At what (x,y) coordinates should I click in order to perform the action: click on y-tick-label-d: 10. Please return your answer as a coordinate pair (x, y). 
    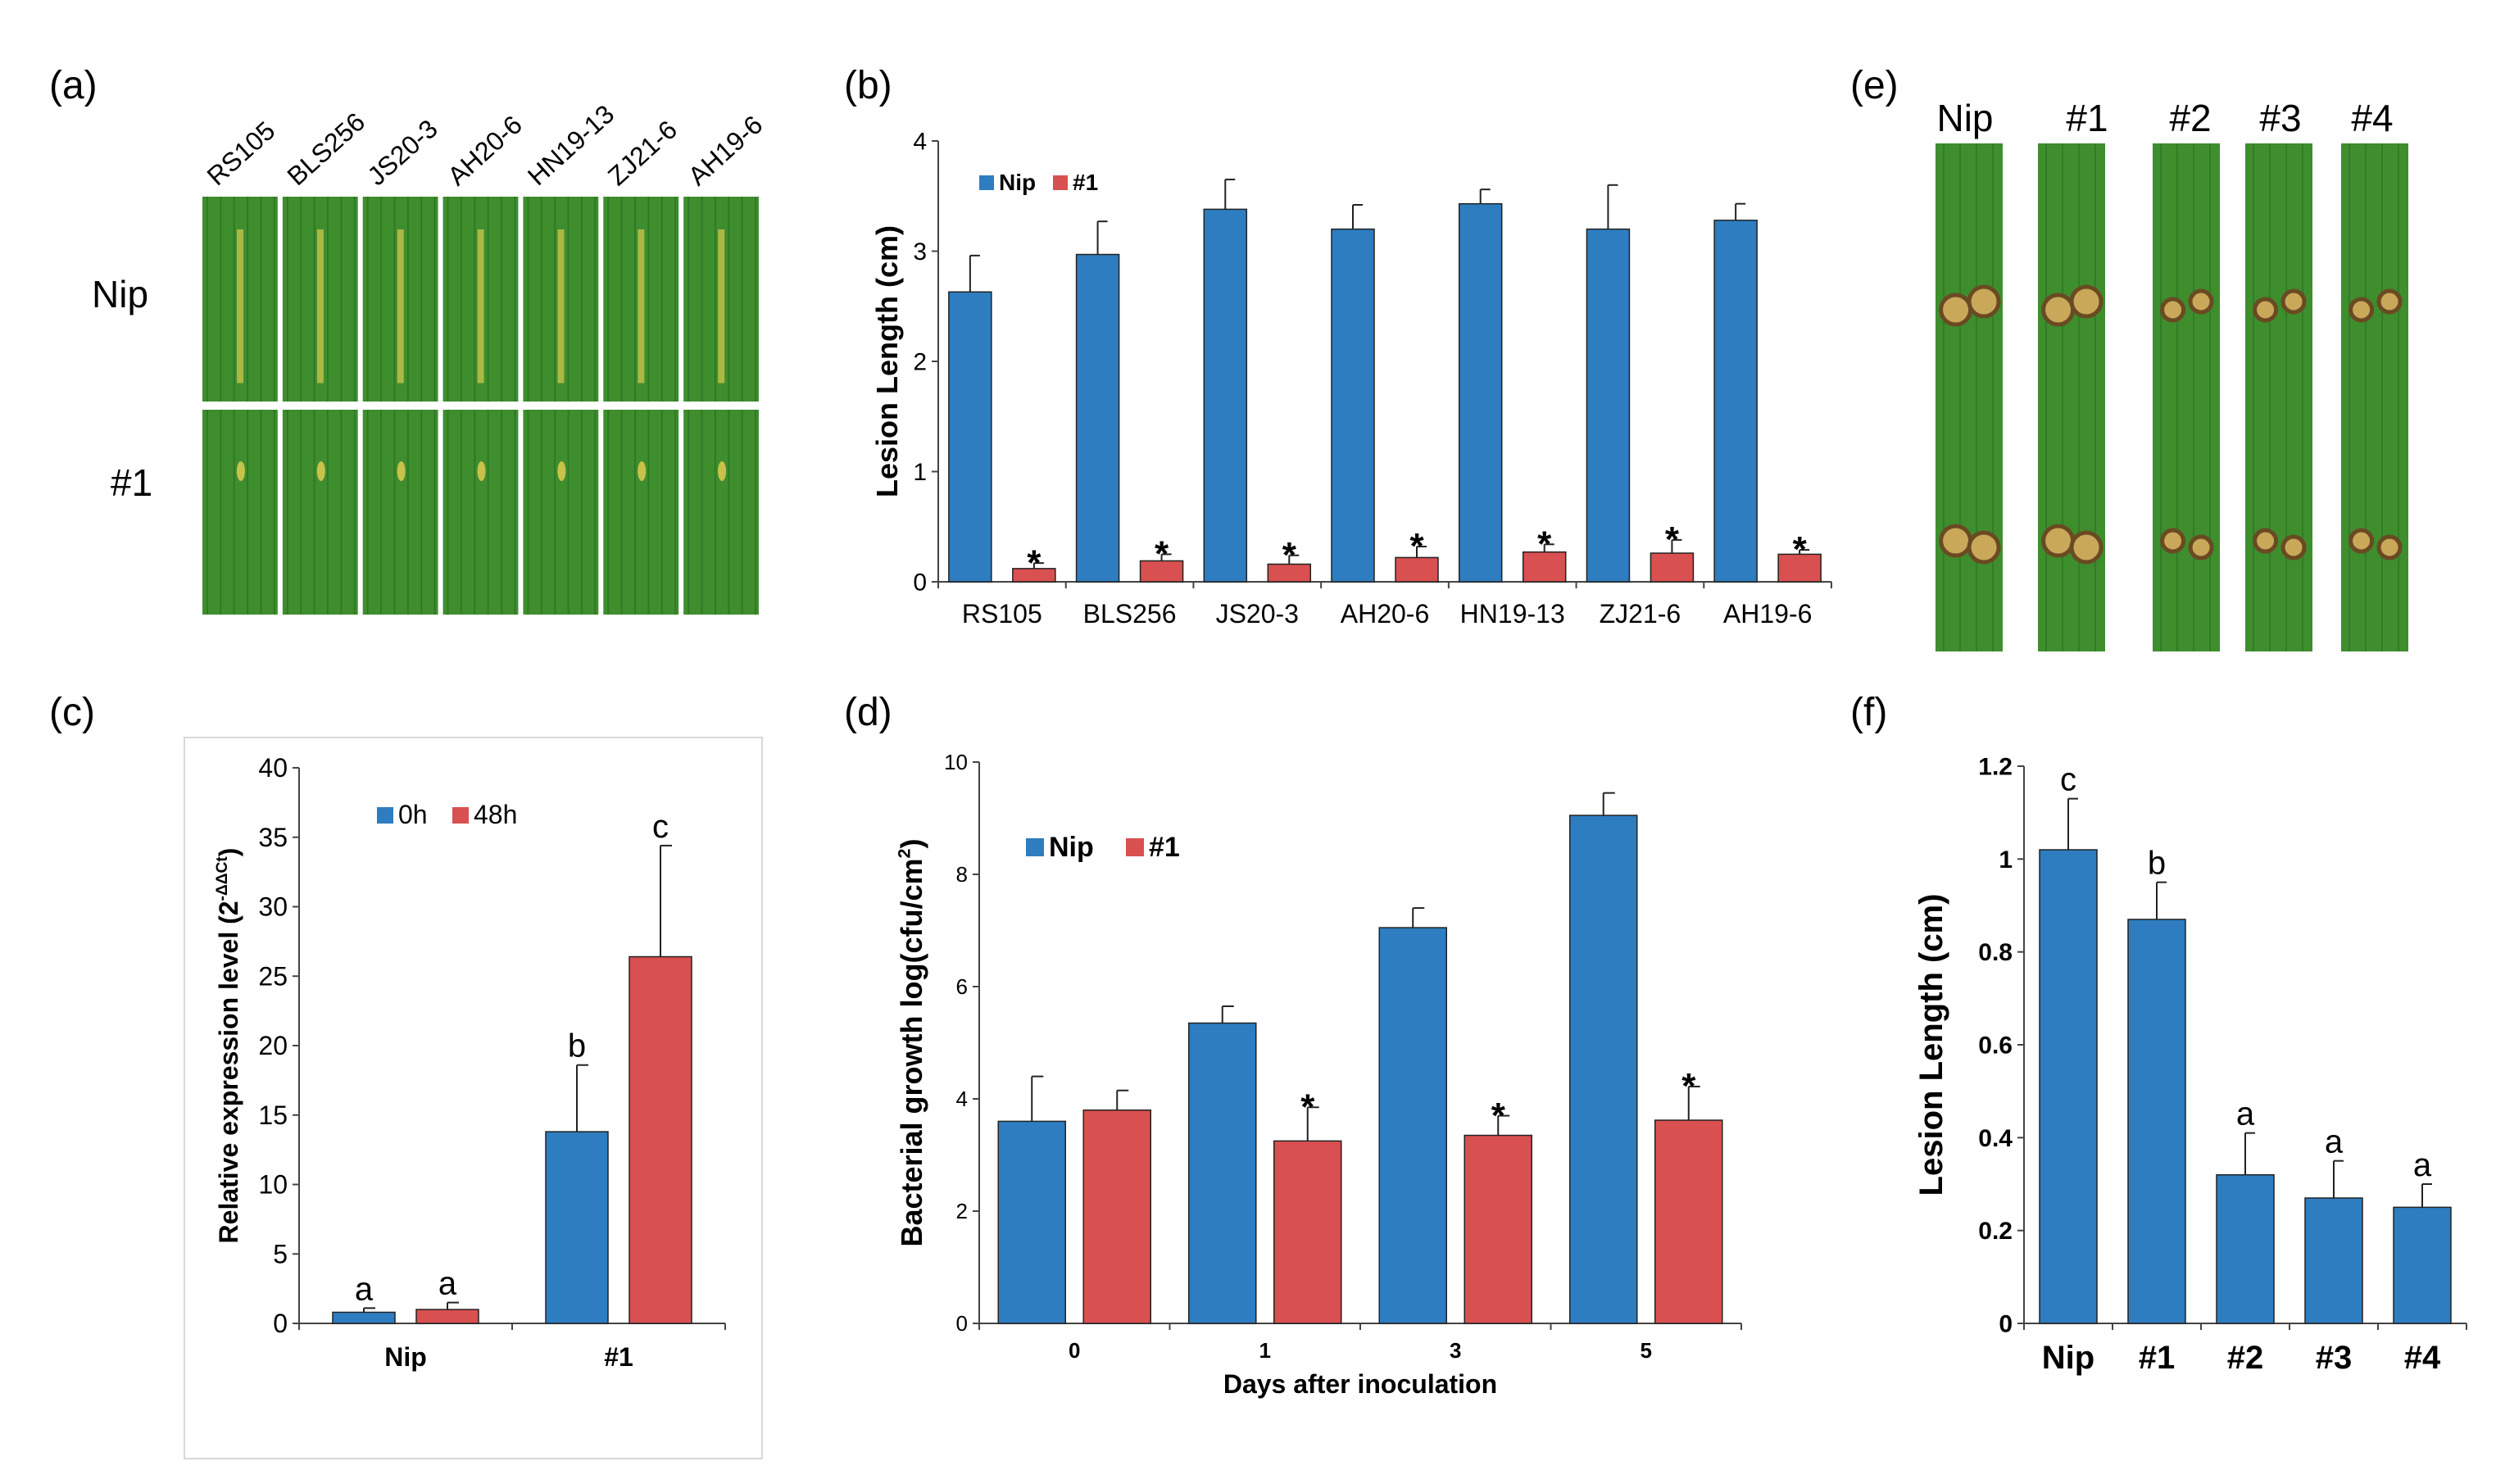
    Looking at the image, I should click on (956, 762).